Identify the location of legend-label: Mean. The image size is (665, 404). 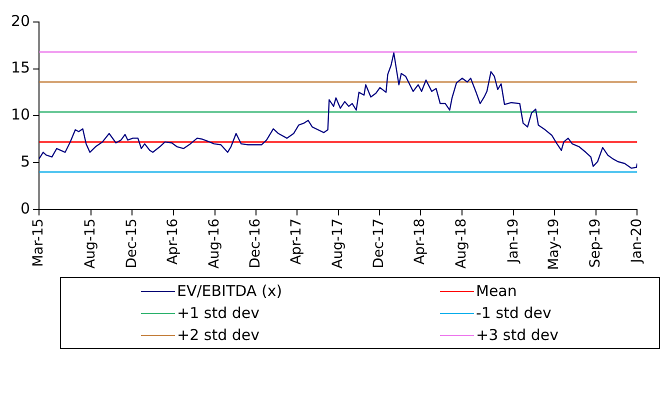
(496, 291).